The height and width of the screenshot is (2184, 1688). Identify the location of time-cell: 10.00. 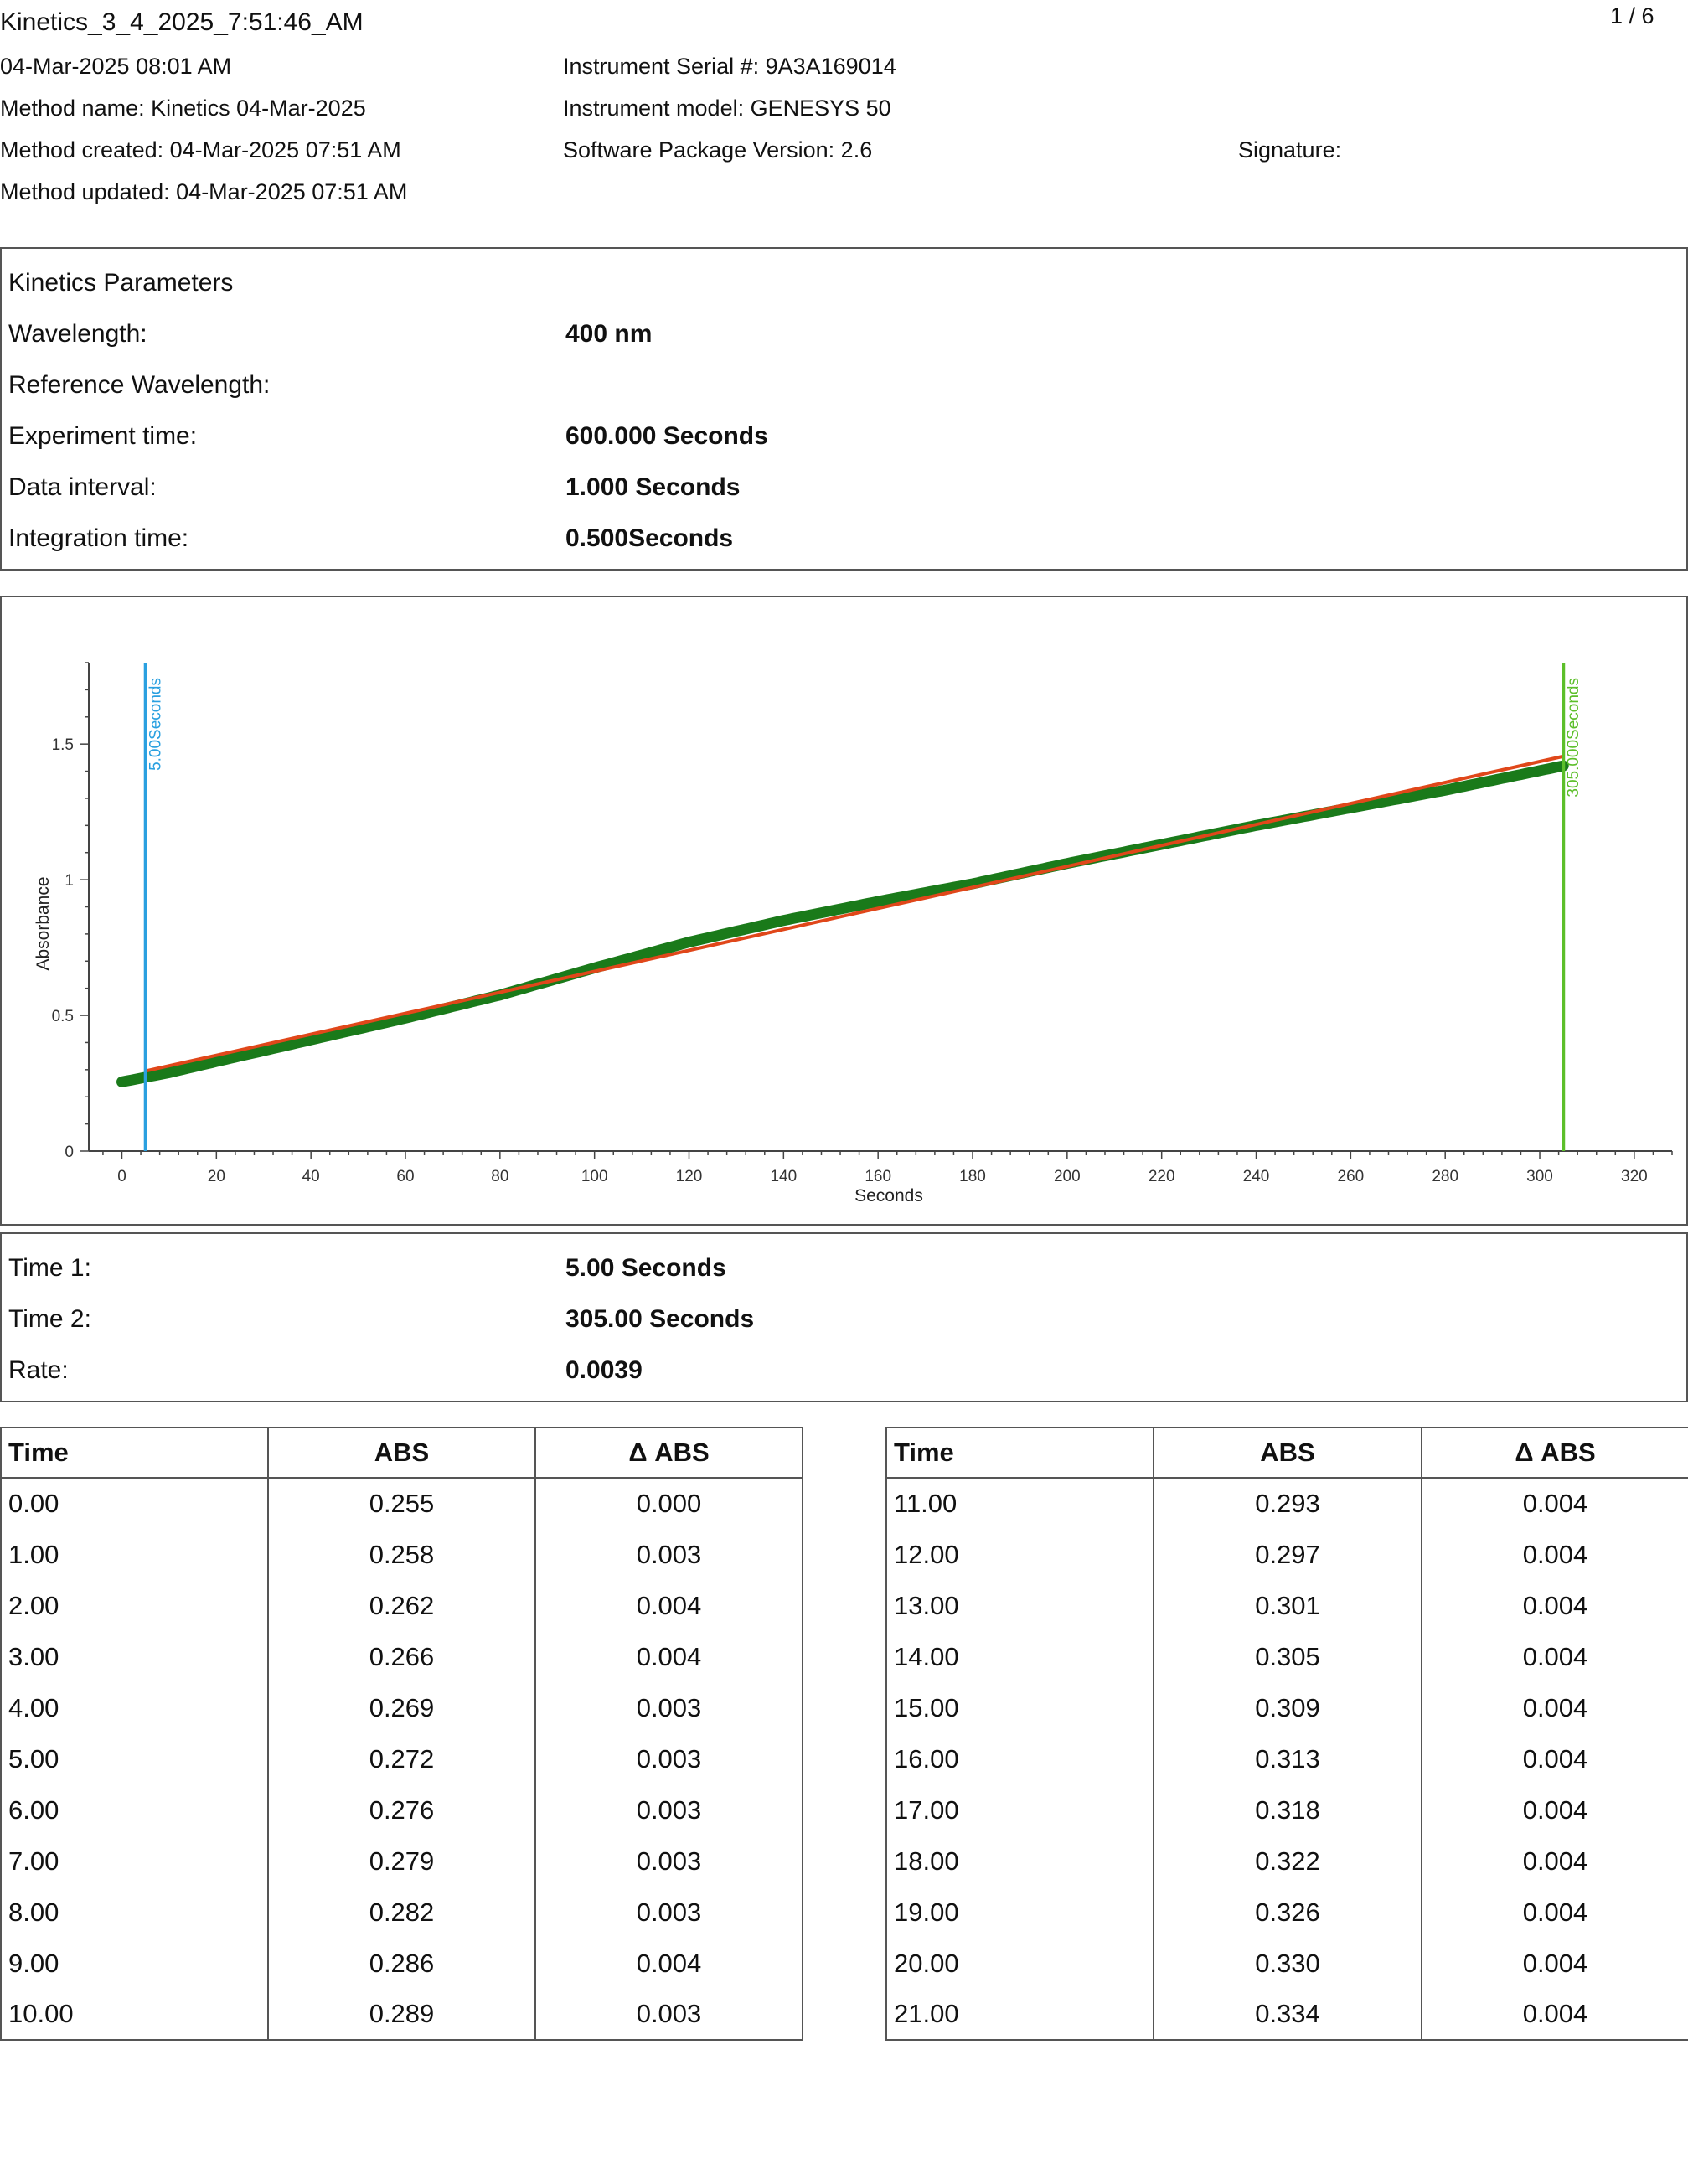
(134, 2015).